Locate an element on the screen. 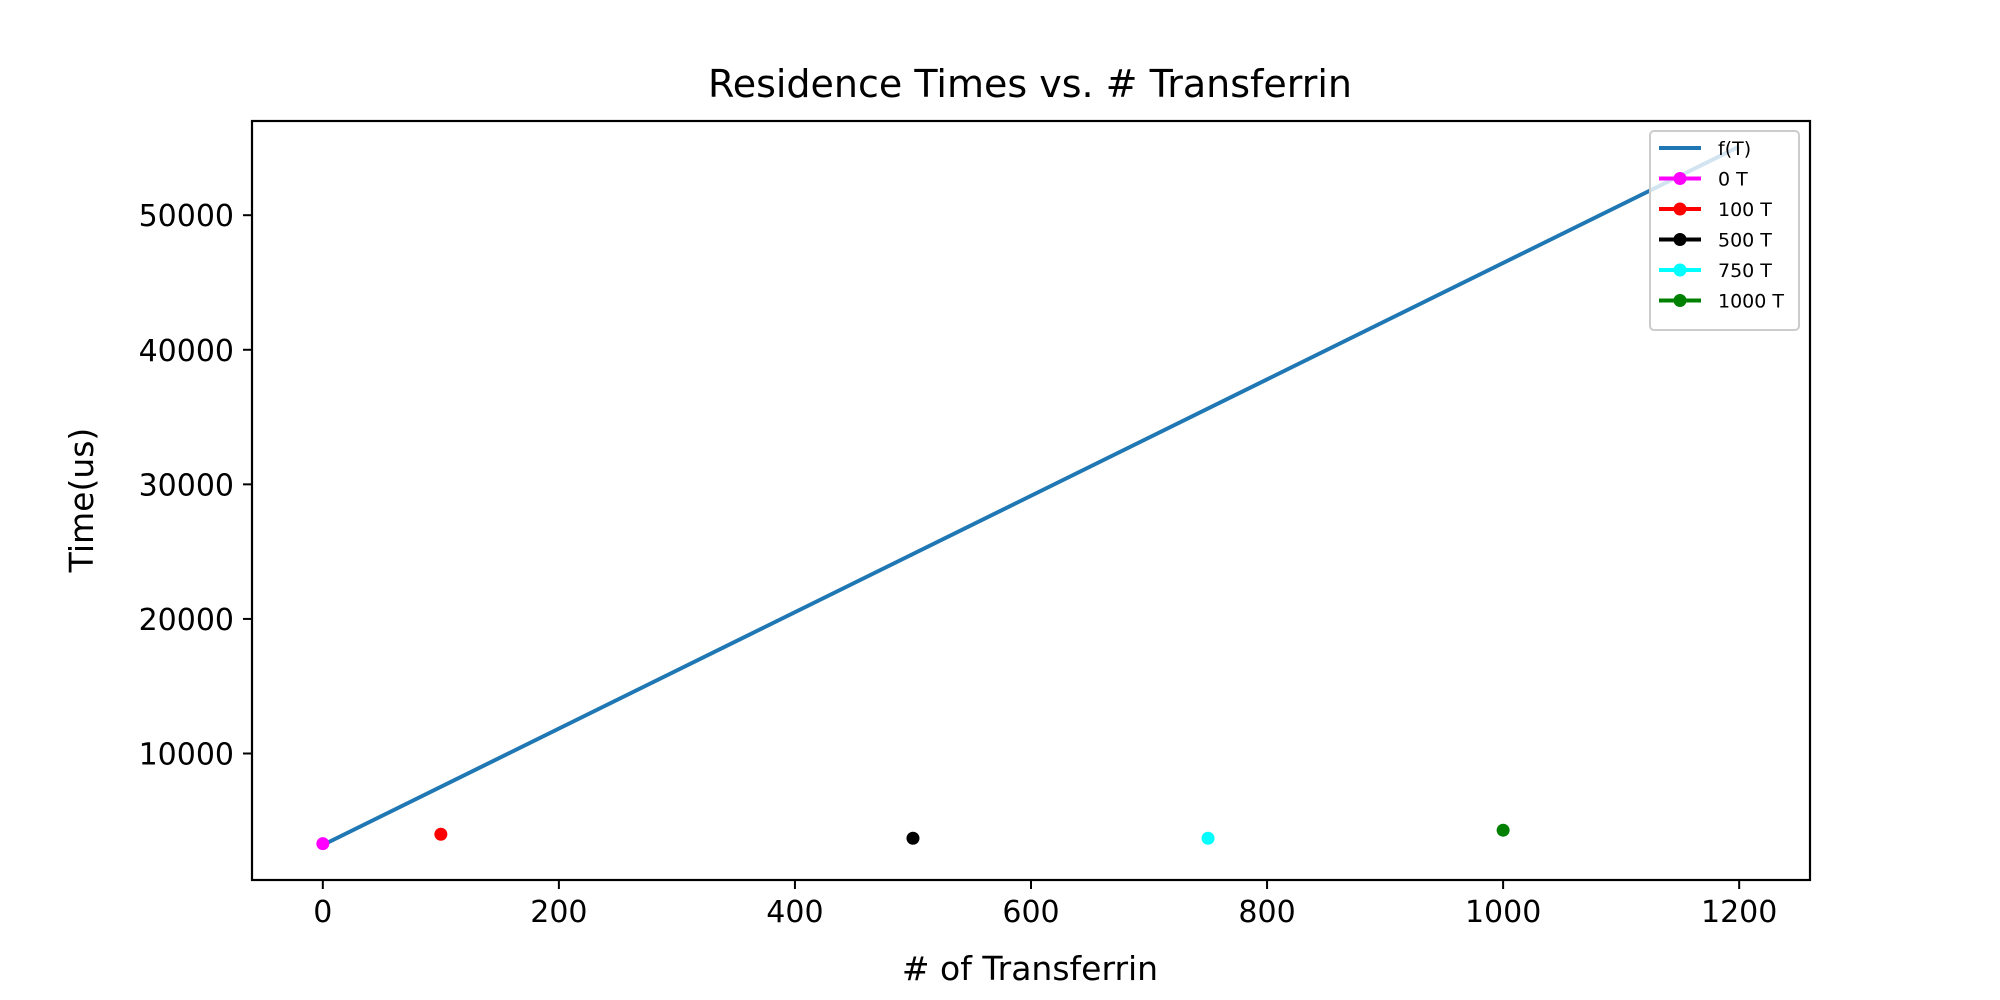 Image resolution: width=2000 pixels, height=1000 pixels. x-tick-label: 1200 is located at coordinates (1739, 912).